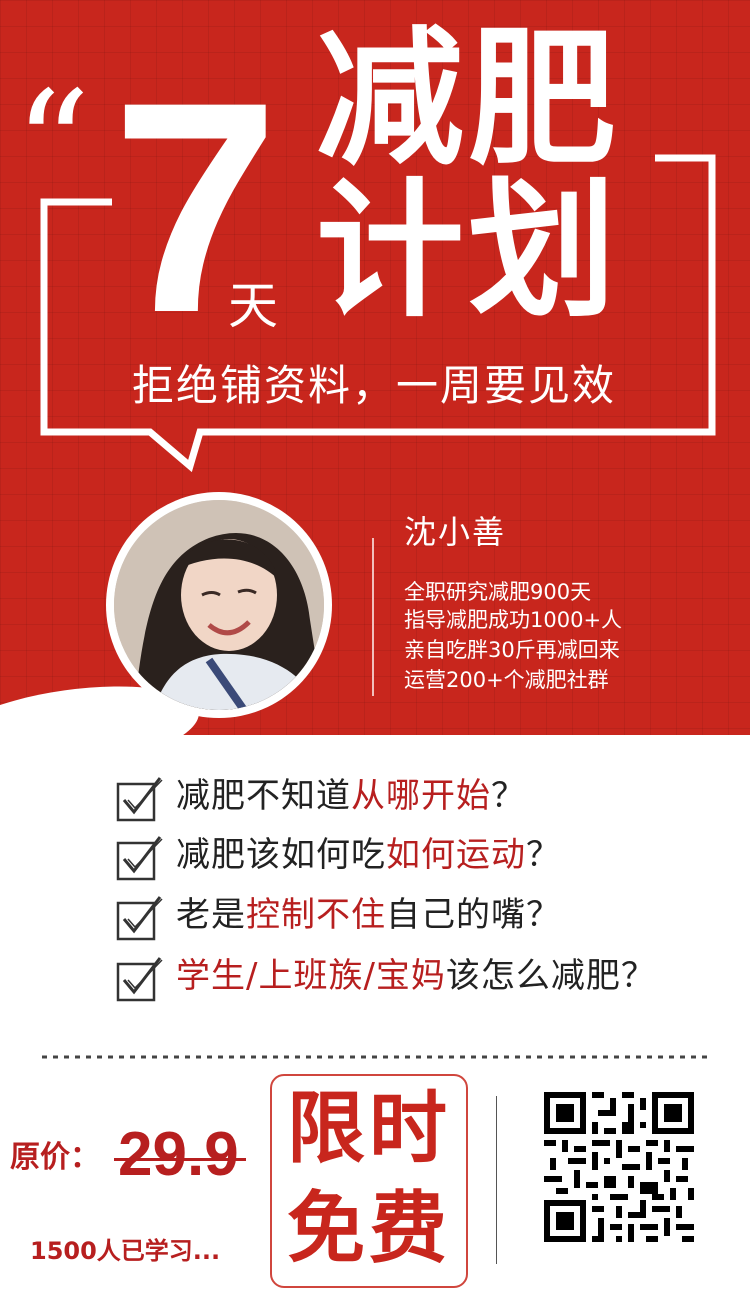  What do you see at coordinates (368, 855) in the screenshot?
I see `question-text: 减肥该如何吃如何运动？` at bounding box center [368, 855].